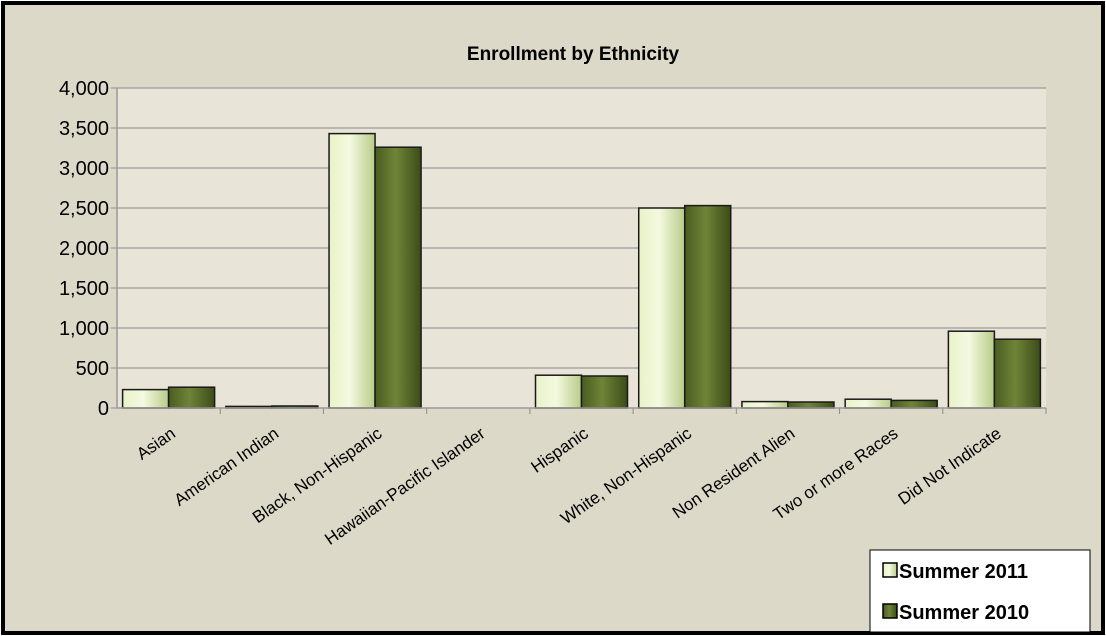 The image size is (1106, 636). What do you see at coordinates (604, 392) in the screenshot?
I see `bar-summer-2010-hispanic` at bounding box center [604, 392].